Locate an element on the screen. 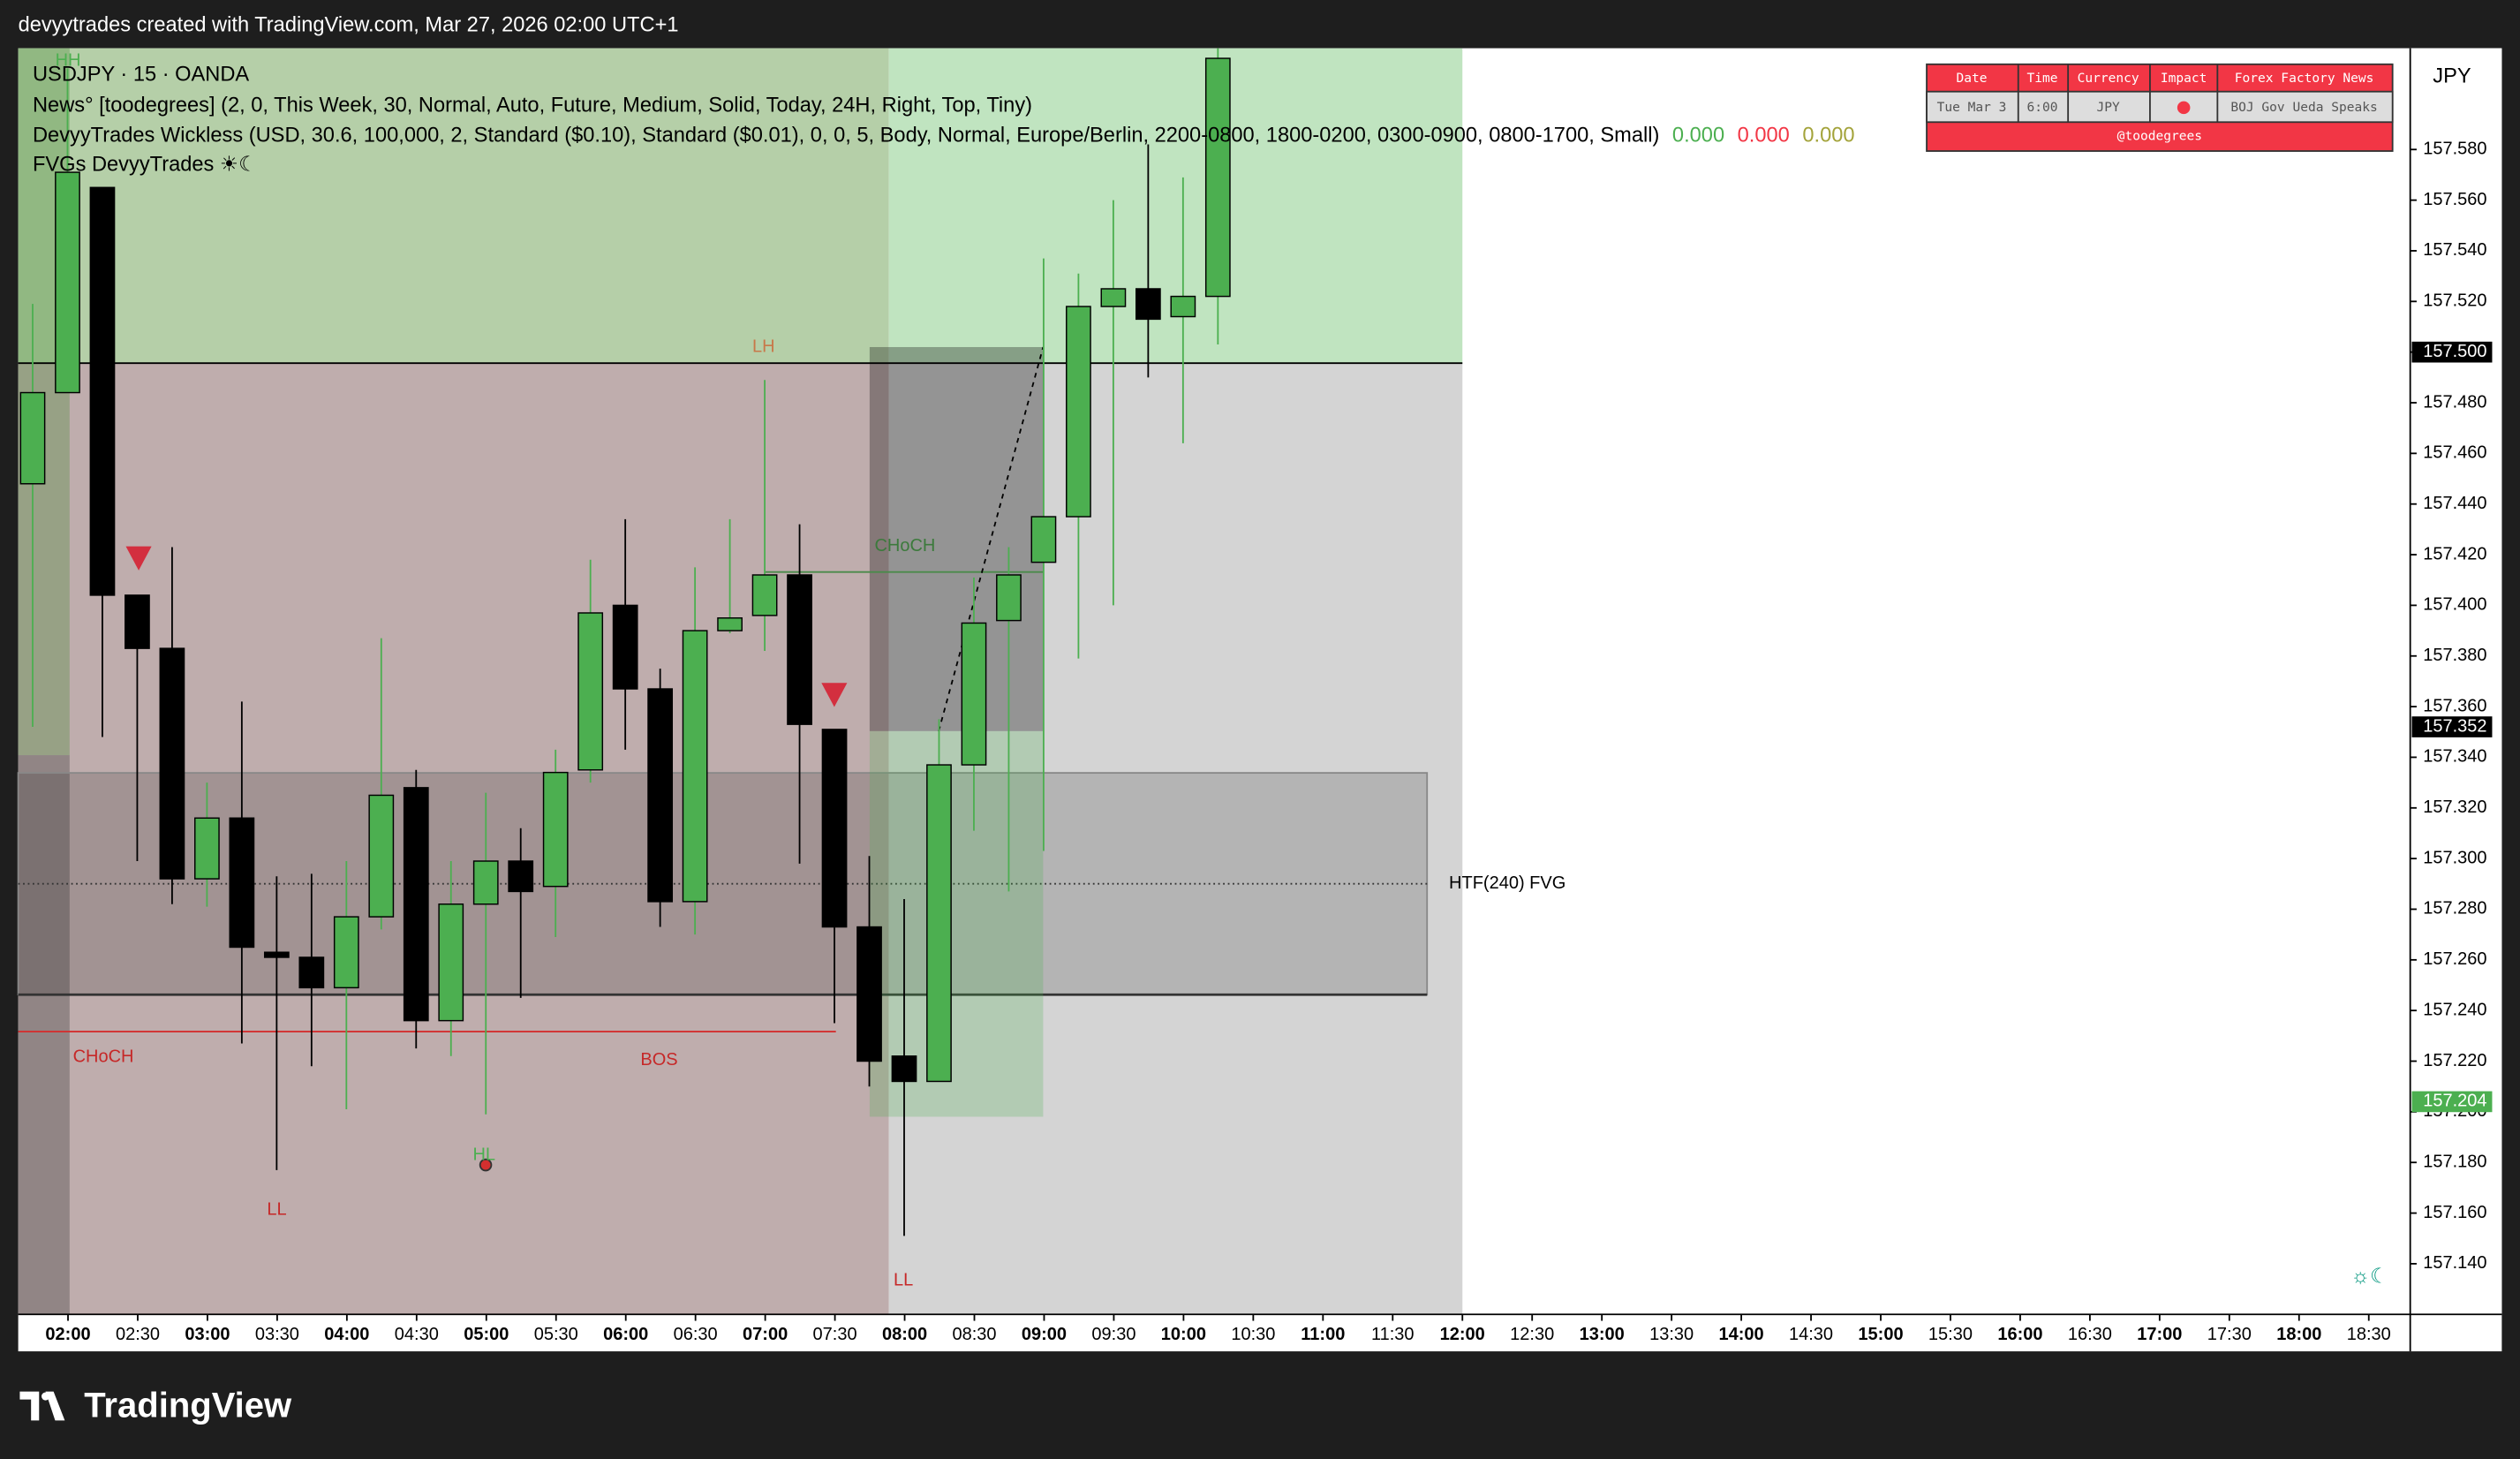 This screenshot has width=2520, height=1459. y-tick-label: 157.300 is located at coordinates (2454, 857).